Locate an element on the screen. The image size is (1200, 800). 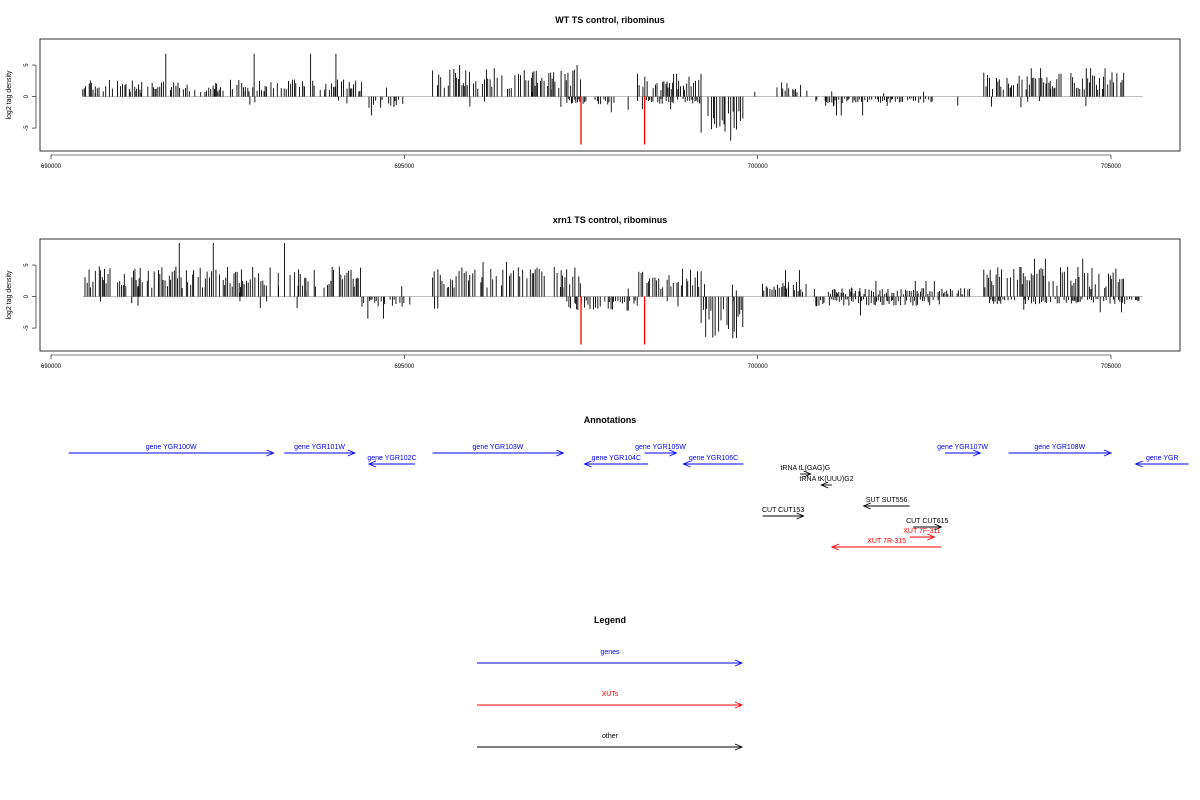
annotation-label: XUT 7F-311 is located at coordinates (922, 531).